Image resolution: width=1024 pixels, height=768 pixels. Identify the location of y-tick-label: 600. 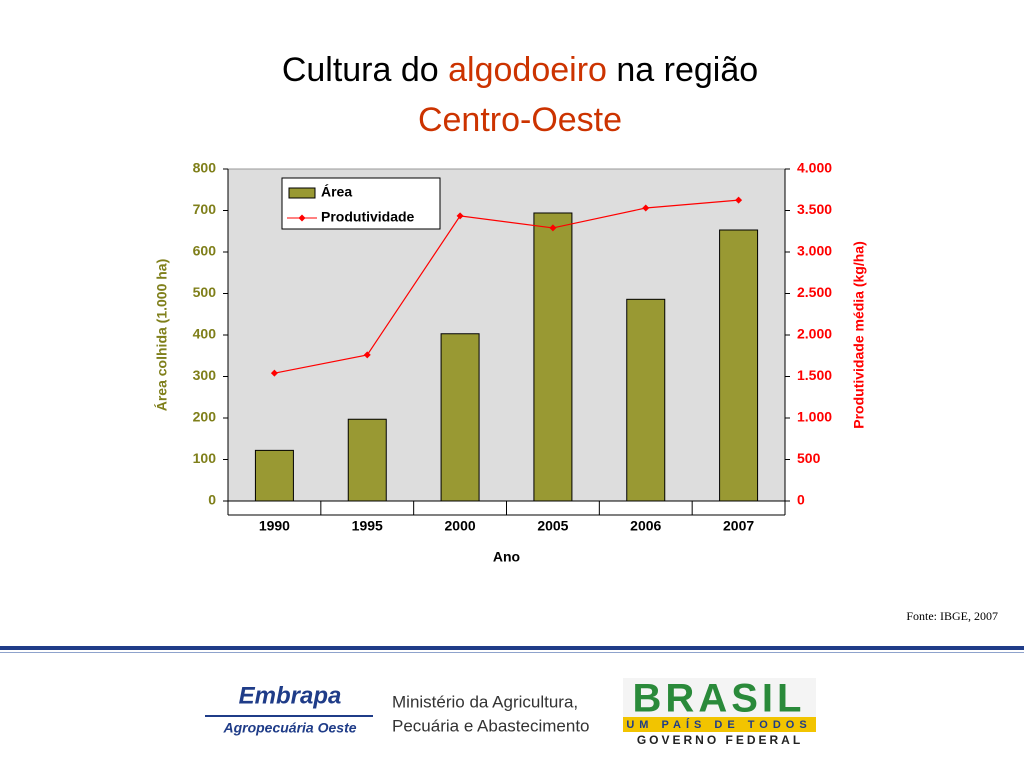
(205, 251).